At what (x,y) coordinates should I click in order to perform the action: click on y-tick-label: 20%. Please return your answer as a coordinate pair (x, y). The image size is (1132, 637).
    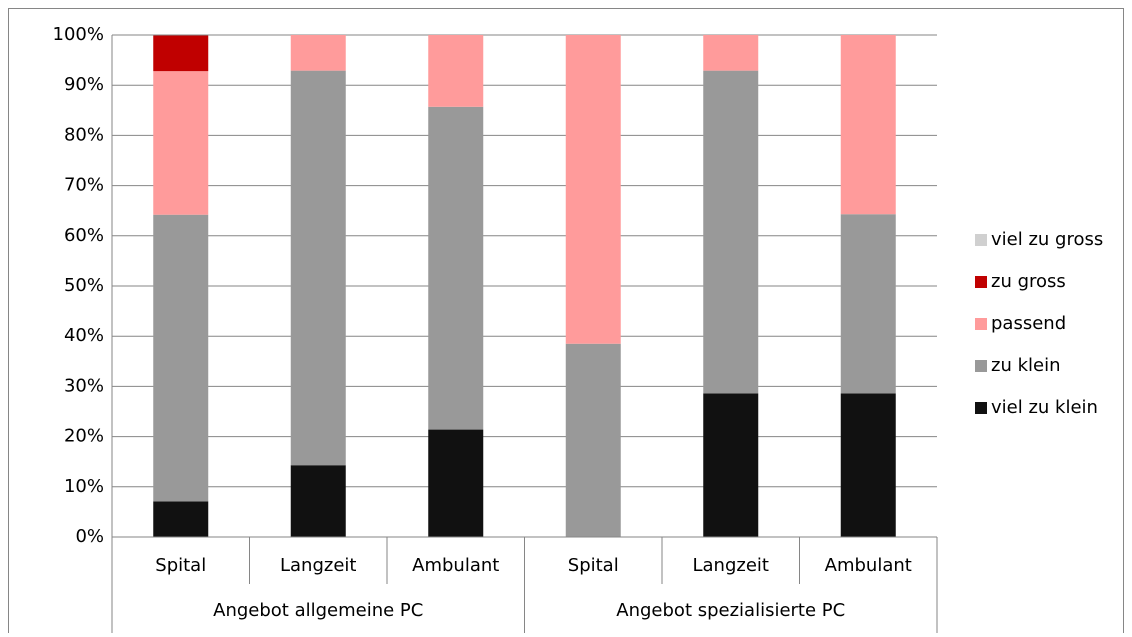
    Looking at the image, I should click on (84, 436).